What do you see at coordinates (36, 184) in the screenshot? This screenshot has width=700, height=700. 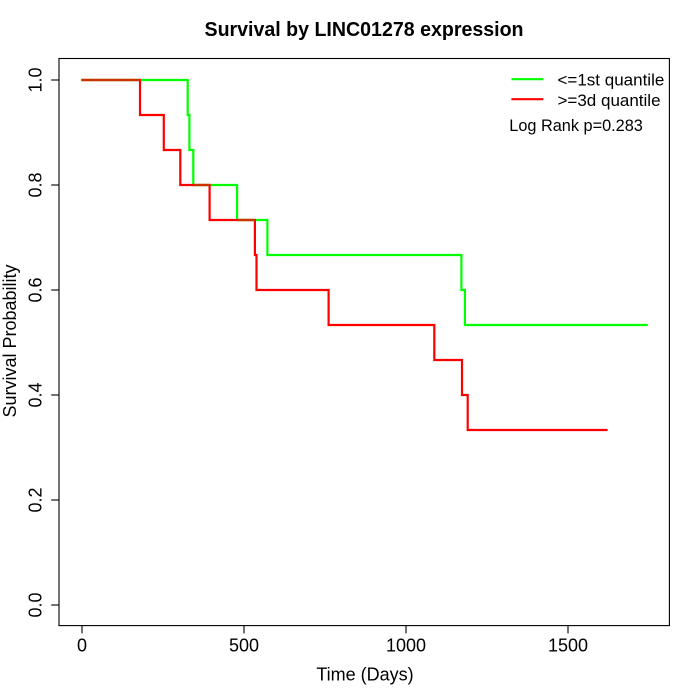 I see `svg-text: 0.8` at bounding box center [36, 184].